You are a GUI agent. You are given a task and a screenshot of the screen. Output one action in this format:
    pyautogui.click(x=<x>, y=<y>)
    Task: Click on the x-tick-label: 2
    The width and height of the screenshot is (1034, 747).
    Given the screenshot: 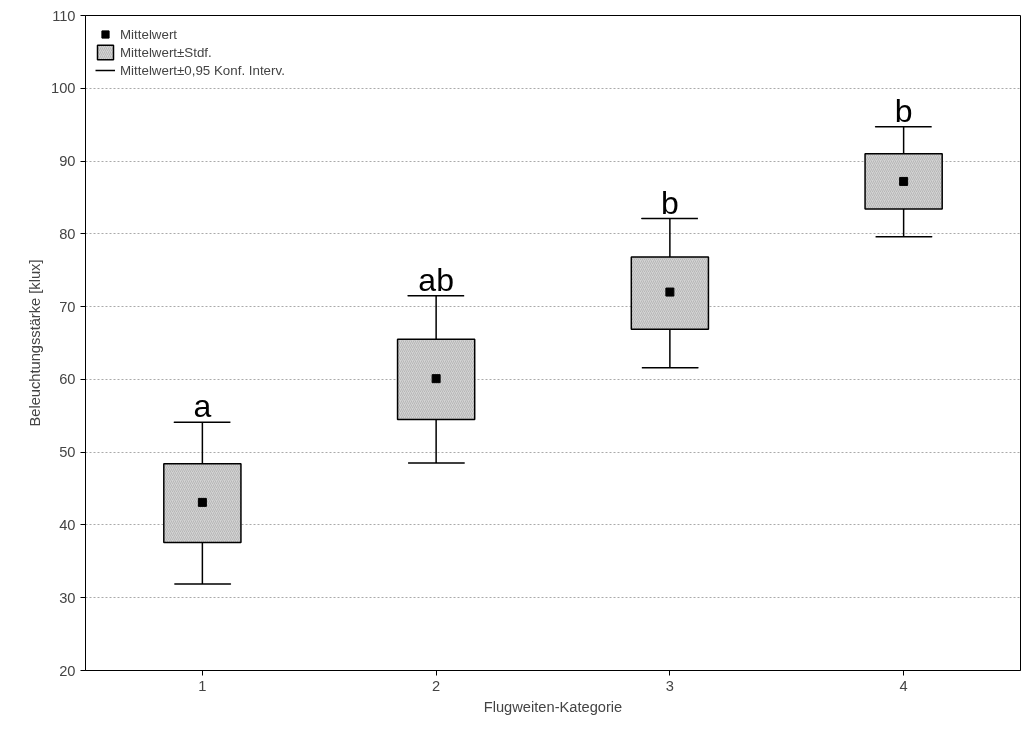 What is the action you would take?
    pyautogui.click(x=436, y=685)
    